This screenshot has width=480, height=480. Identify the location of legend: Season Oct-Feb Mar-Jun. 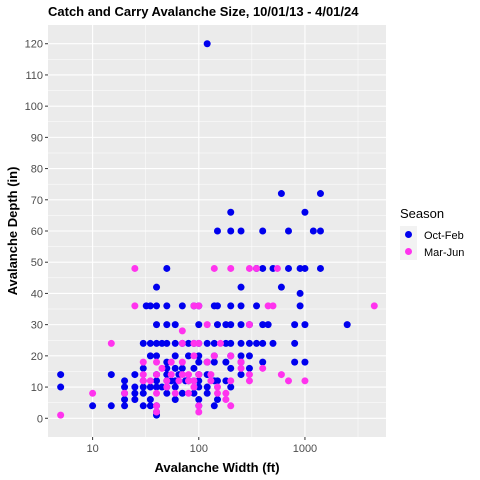
(432, 233).